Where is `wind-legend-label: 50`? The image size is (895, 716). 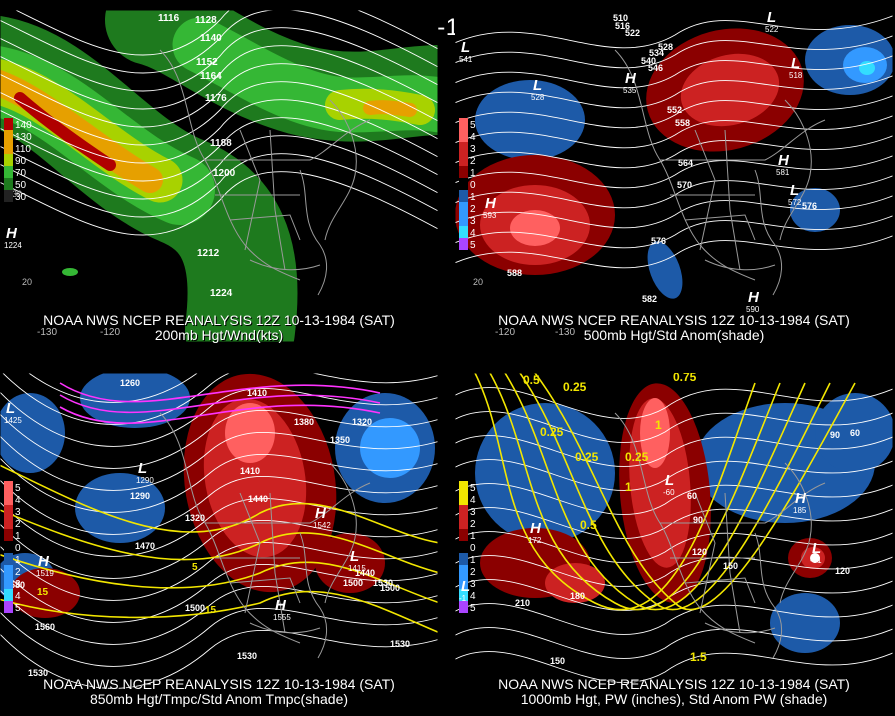
wind-legend-label: 50 is located at coordinates (21, 185).